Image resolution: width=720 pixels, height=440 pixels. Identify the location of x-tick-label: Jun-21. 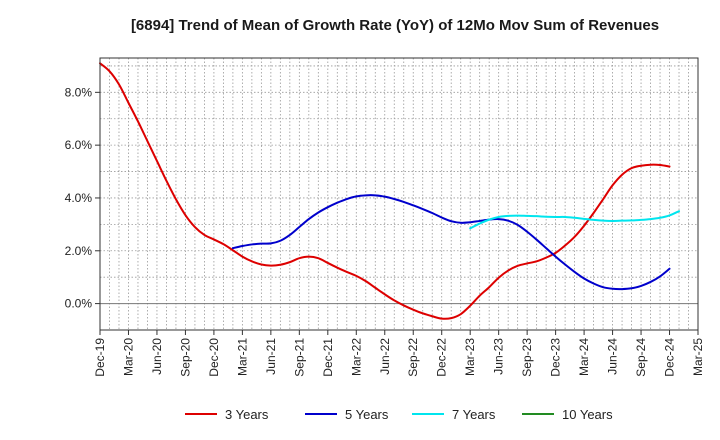
(271, 356).